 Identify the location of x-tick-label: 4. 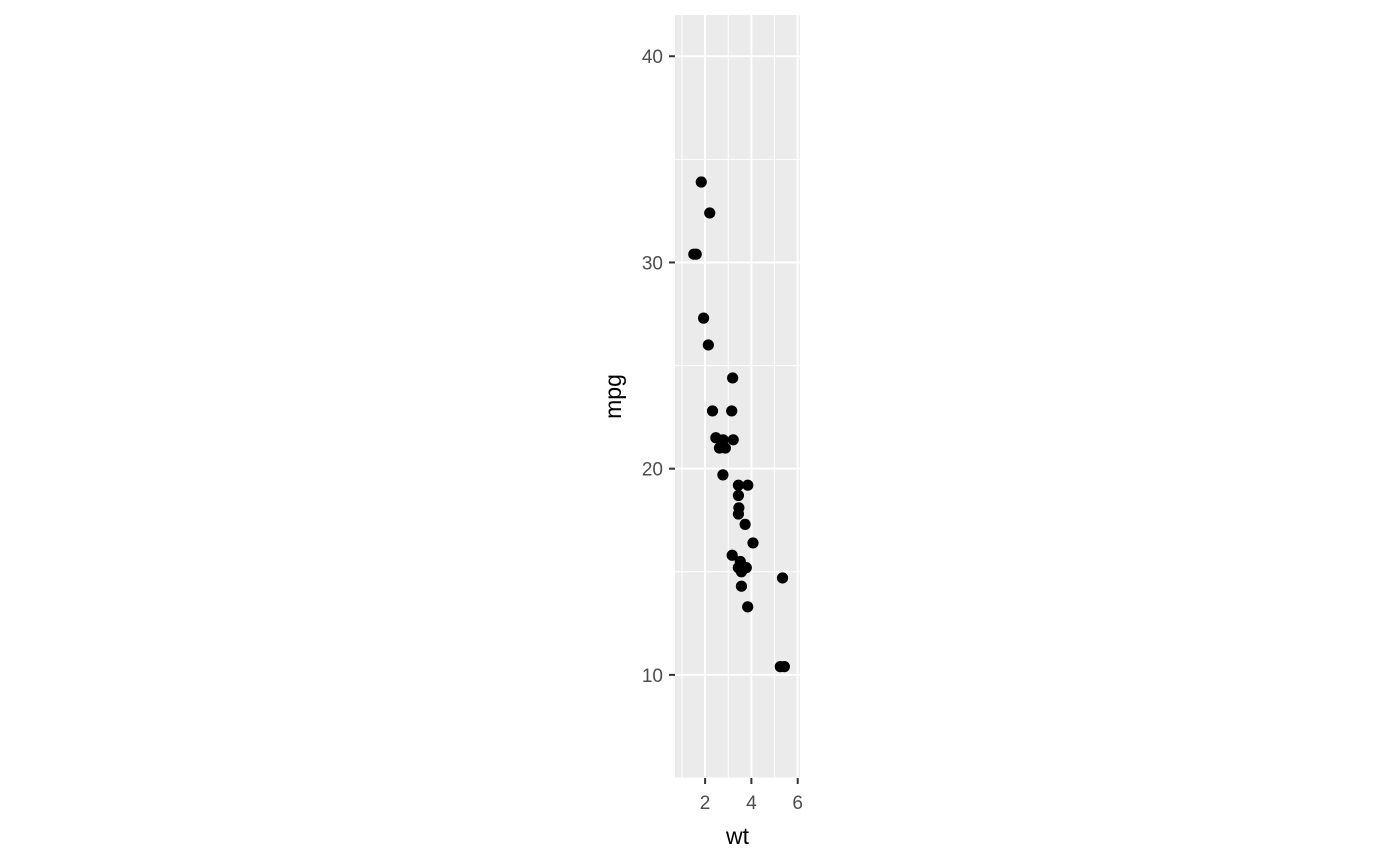
(751, 803).